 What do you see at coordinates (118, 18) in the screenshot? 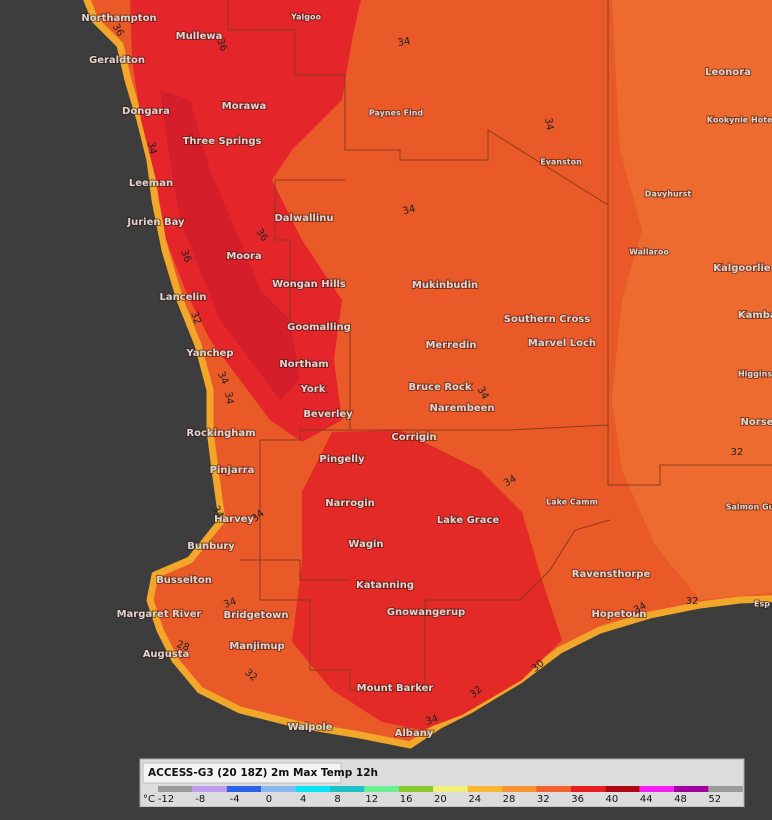
I see `place-label: Northampton` at bounding box center [118, 18].